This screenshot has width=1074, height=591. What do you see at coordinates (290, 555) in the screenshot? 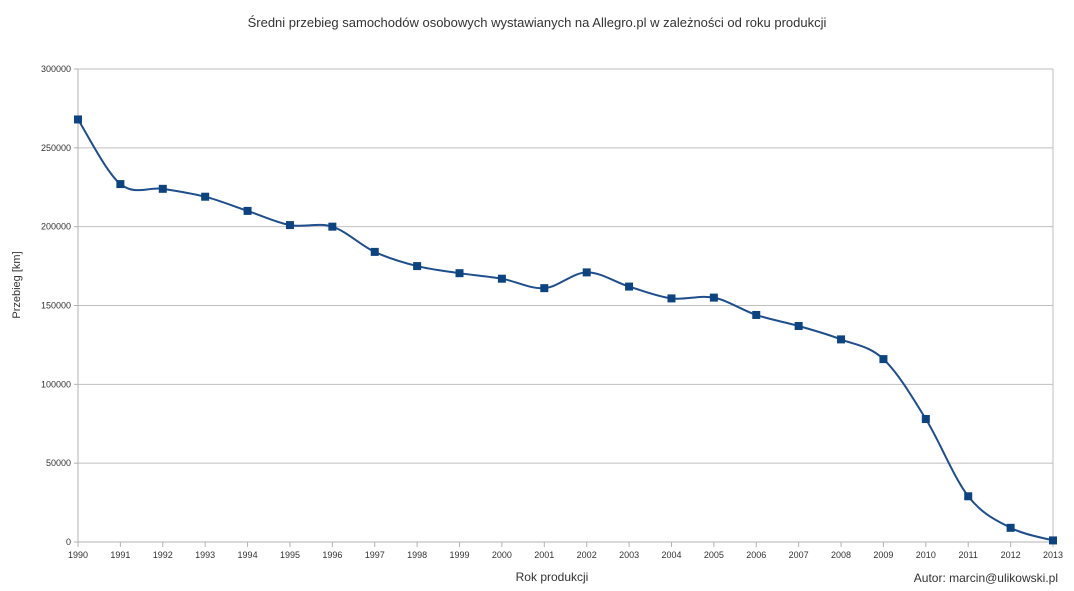
I see `x-tick-label: 1995` at bounding box center [290, 555].